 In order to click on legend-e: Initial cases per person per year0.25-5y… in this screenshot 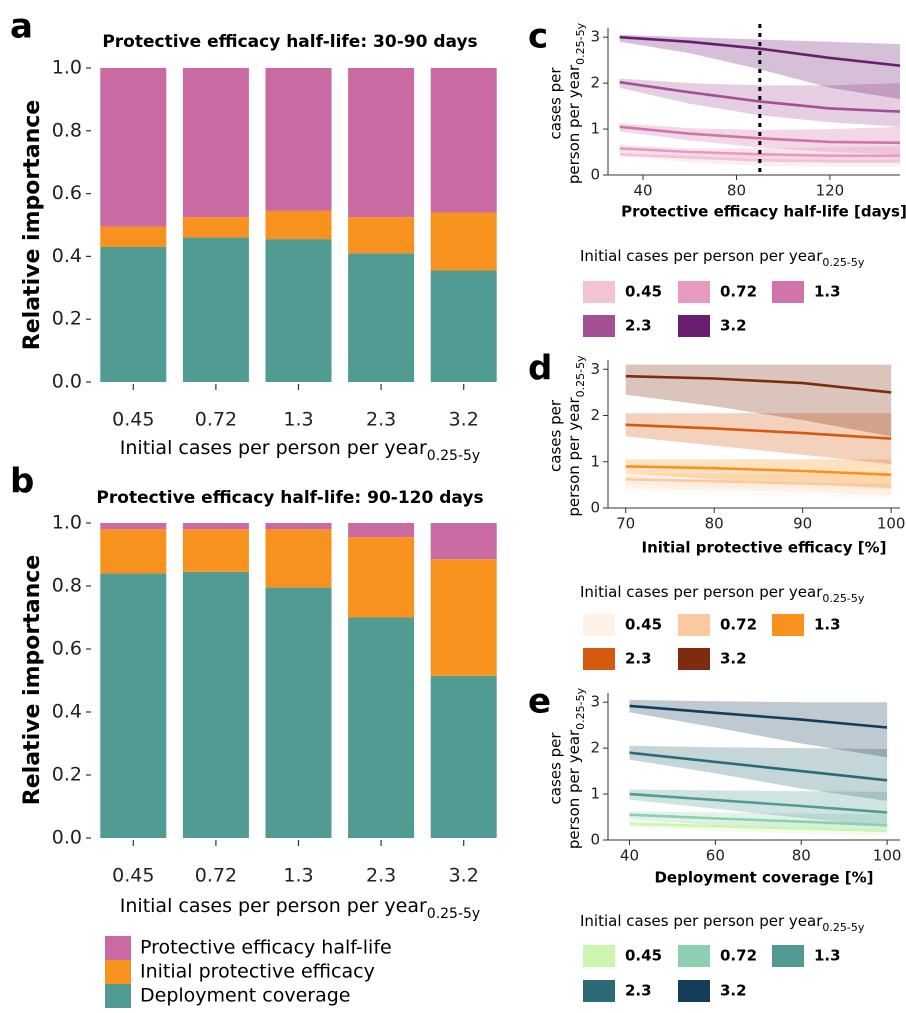, I will do `click(722, 957)`.